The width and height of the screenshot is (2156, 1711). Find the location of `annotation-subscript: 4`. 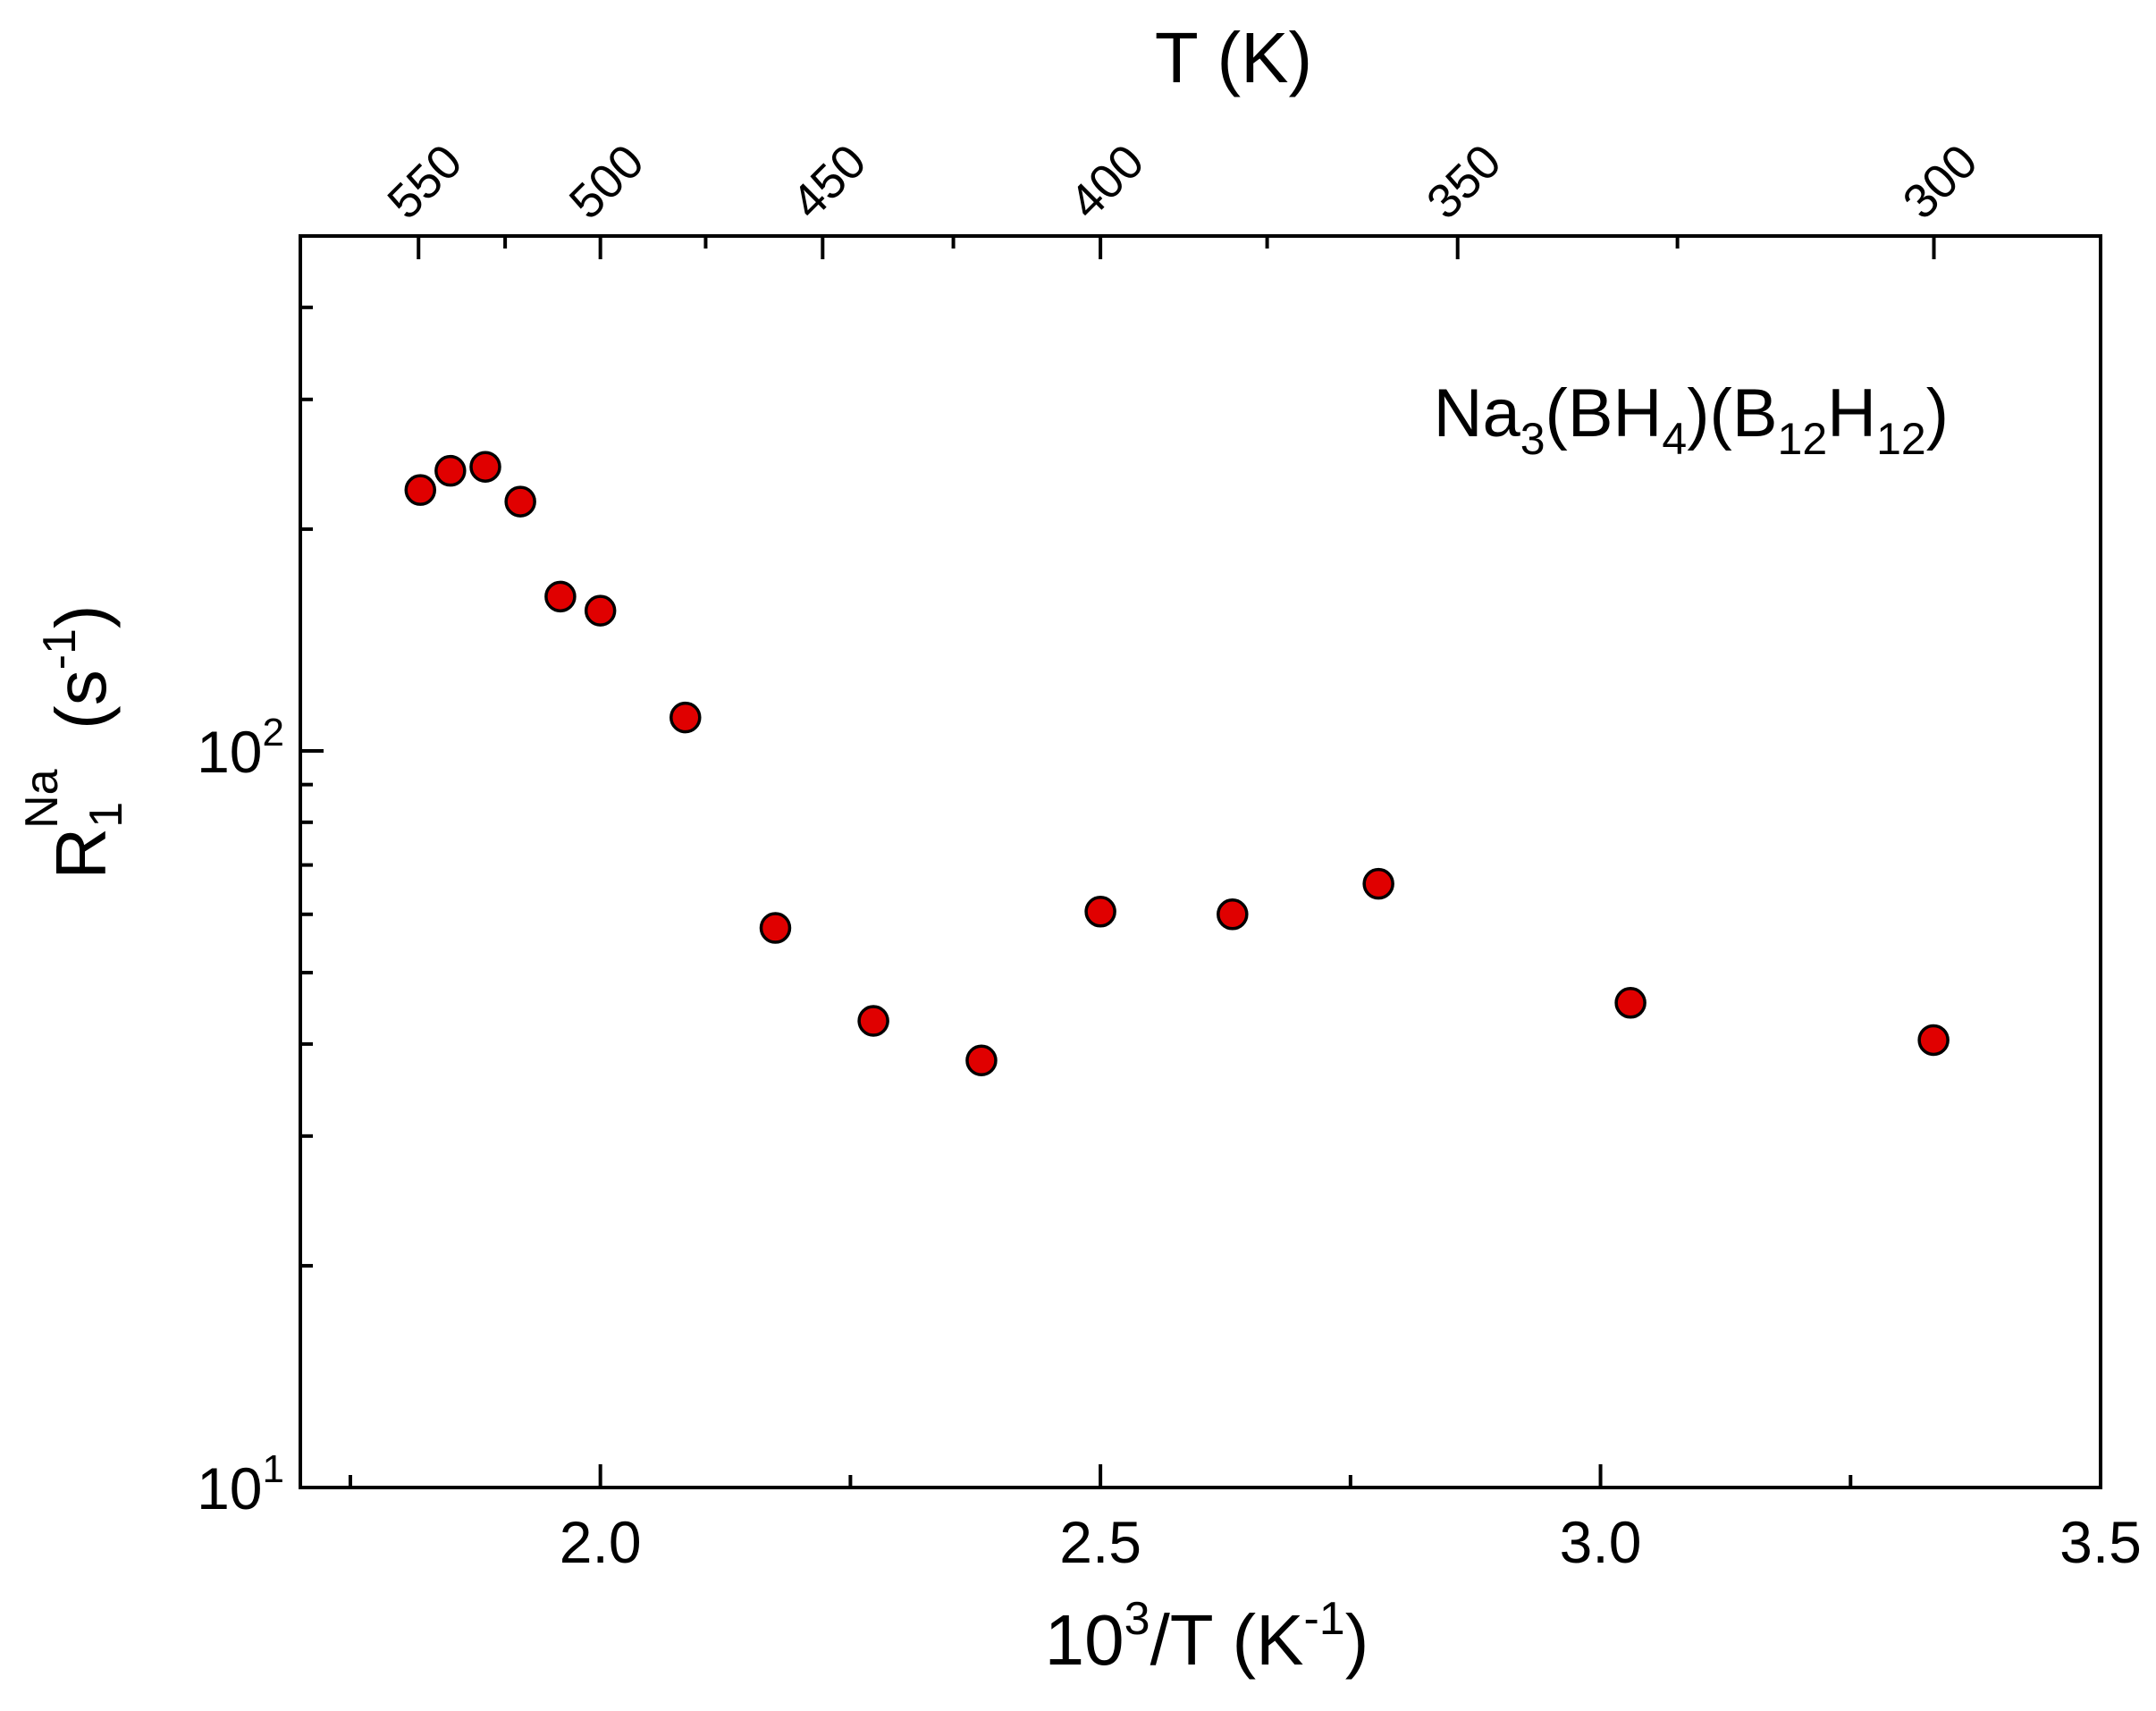

annotation-subscript: 4 is located at coordinates (1675, 439).